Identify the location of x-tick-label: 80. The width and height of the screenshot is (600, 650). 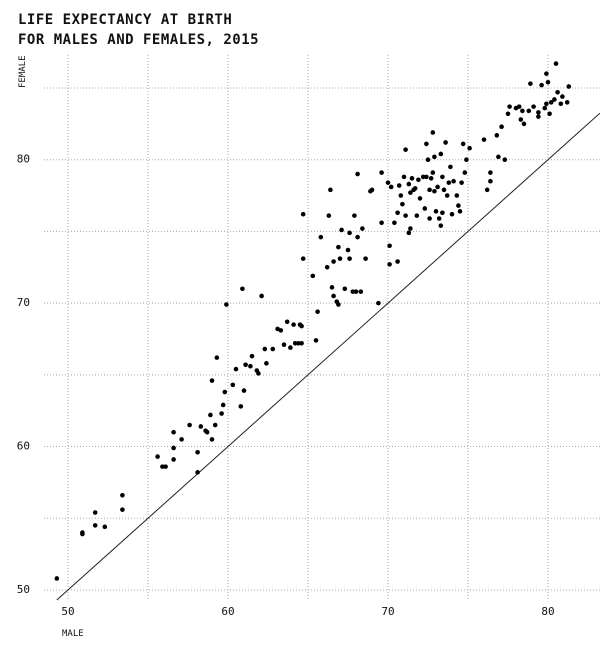
(547, 611).